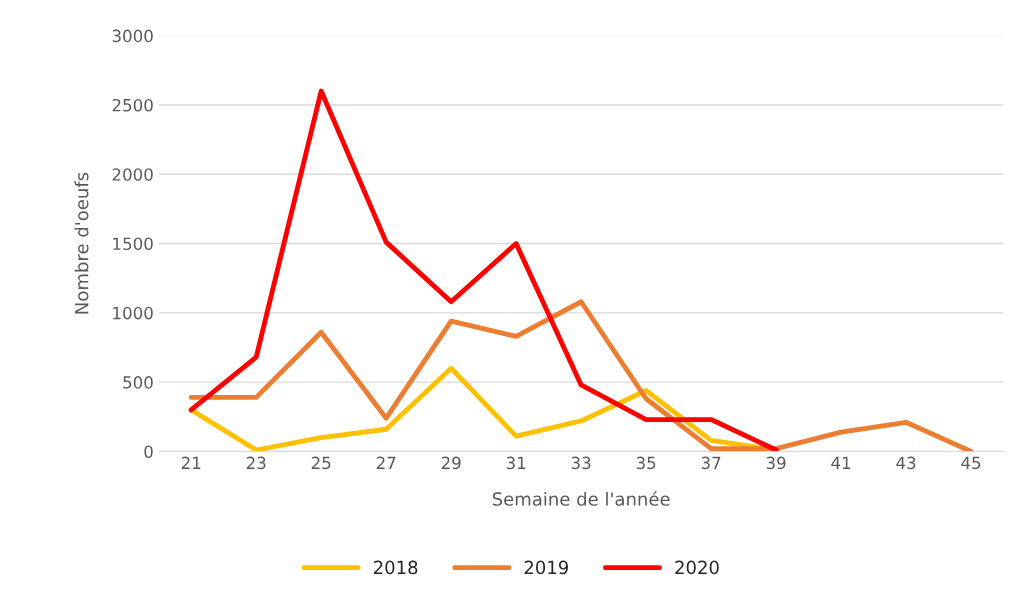  Describe the element at coordinates (256, 463) in the screenshot. I see `x-tick-label: 23` at that location.